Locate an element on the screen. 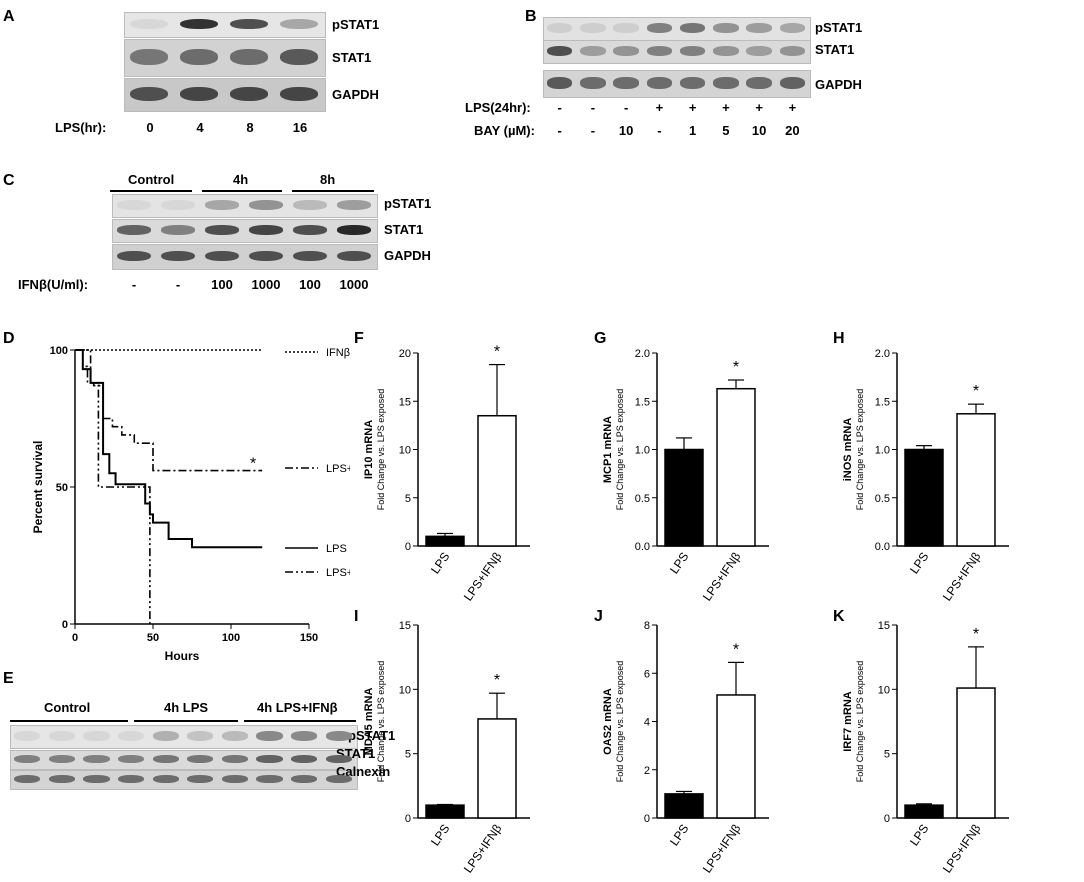 The image size is (1084, 882). blot-b-label-pstat1: pSTAT1 is located at coordinates (839, 27).